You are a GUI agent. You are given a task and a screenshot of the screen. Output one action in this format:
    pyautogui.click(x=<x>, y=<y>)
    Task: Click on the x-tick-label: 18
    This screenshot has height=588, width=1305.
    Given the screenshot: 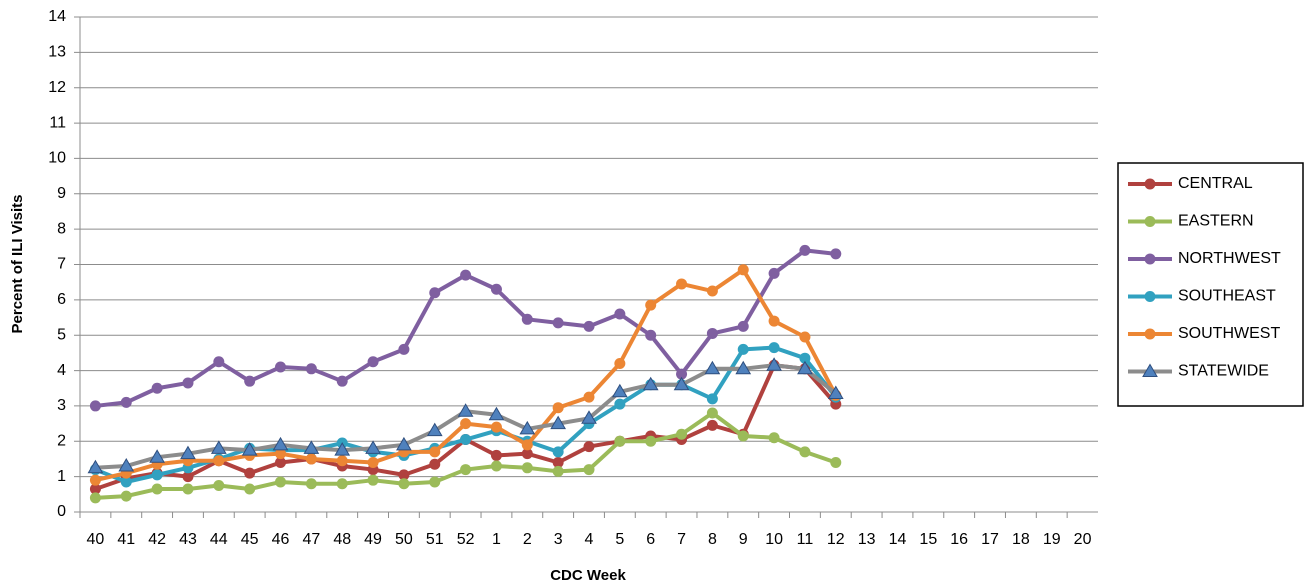 What is the action you would take?
    pyautogui.click(x=1021, y=539)
    